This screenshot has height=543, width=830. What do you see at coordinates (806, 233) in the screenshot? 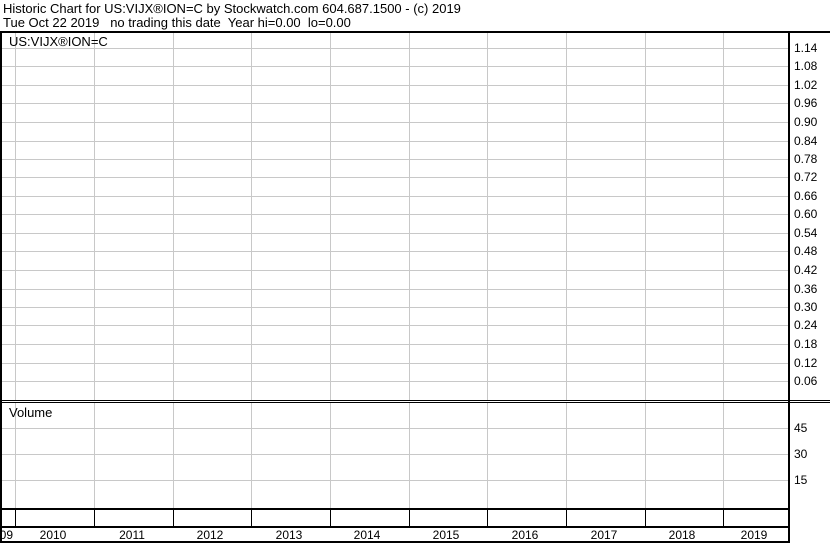
I see `price-axis-tick-label: 0.54` at bounding box center [806, 233].